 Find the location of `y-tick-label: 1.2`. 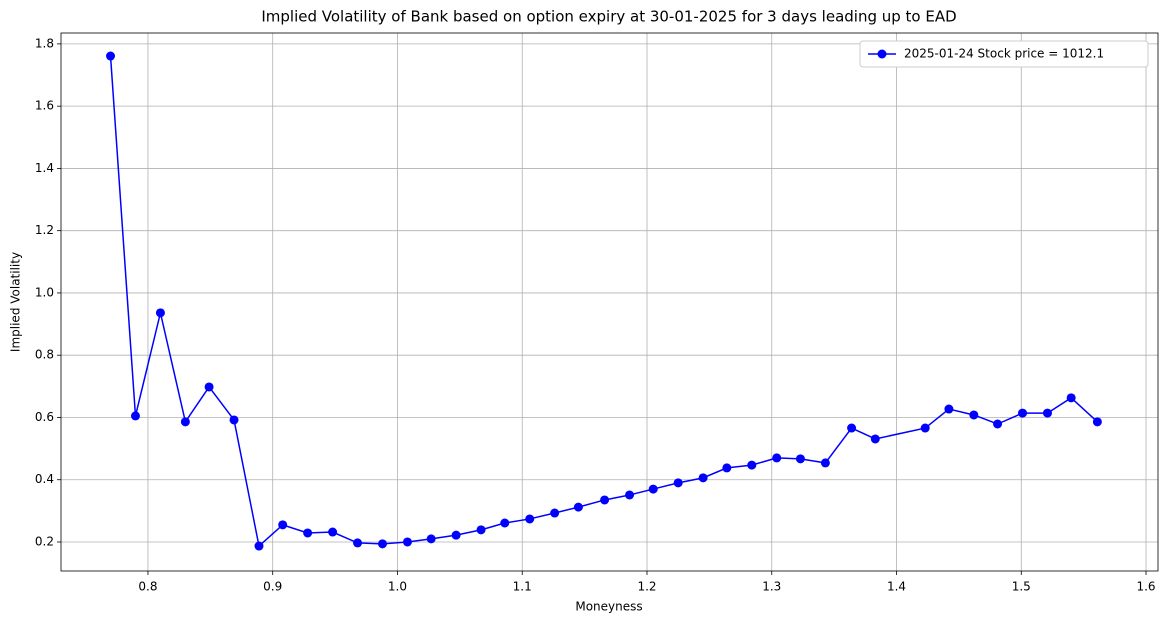

y-tick-label: 1.2 is located at coordinates (44, 230).